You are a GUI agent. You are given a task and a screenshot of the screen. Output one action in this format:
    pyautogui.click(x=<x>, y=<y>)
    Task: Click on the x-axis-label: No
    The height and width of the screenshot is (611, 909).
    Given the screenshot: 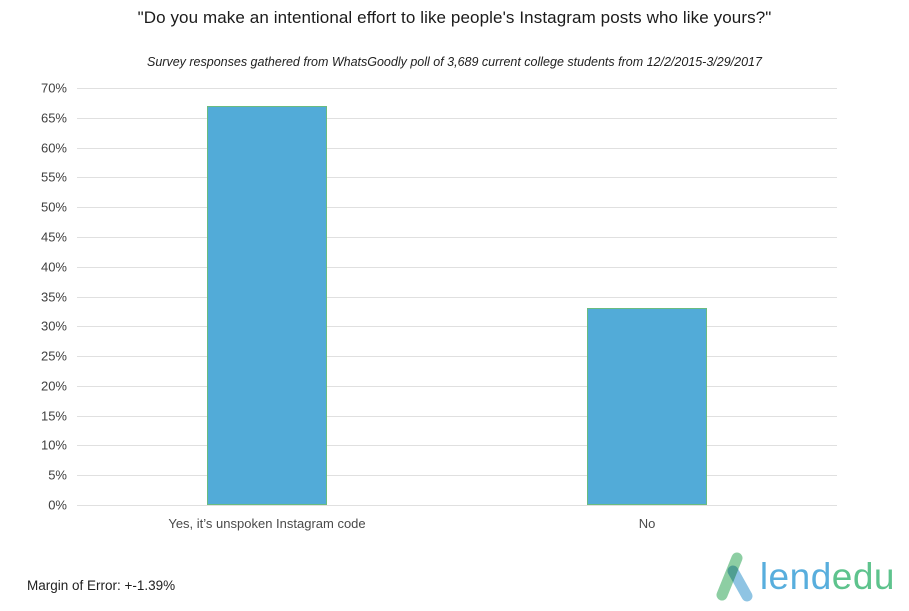 What is the action you would take?
    pyautogui.click(x=647, y=523)
    